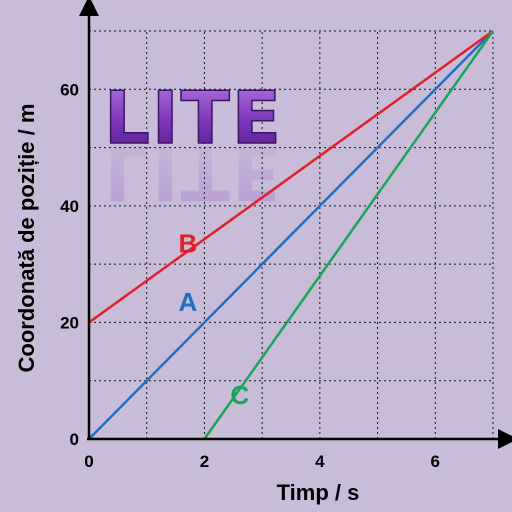  What do you see at coordinates (435, 461) in the screenshot?
I see `x-tick-label: 6` at bounding box center [435, 461].